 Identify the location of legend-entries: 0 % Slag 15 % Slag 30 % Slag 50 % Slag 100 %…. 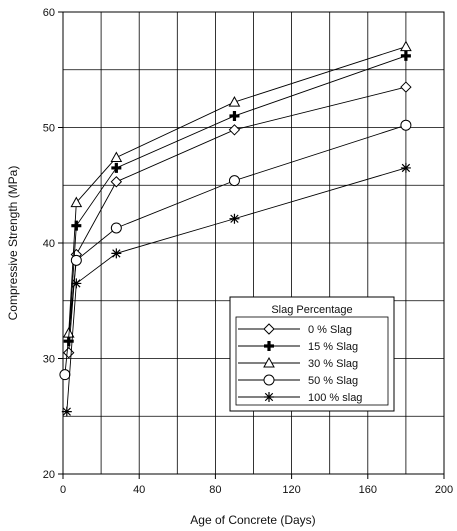
(300, 363).